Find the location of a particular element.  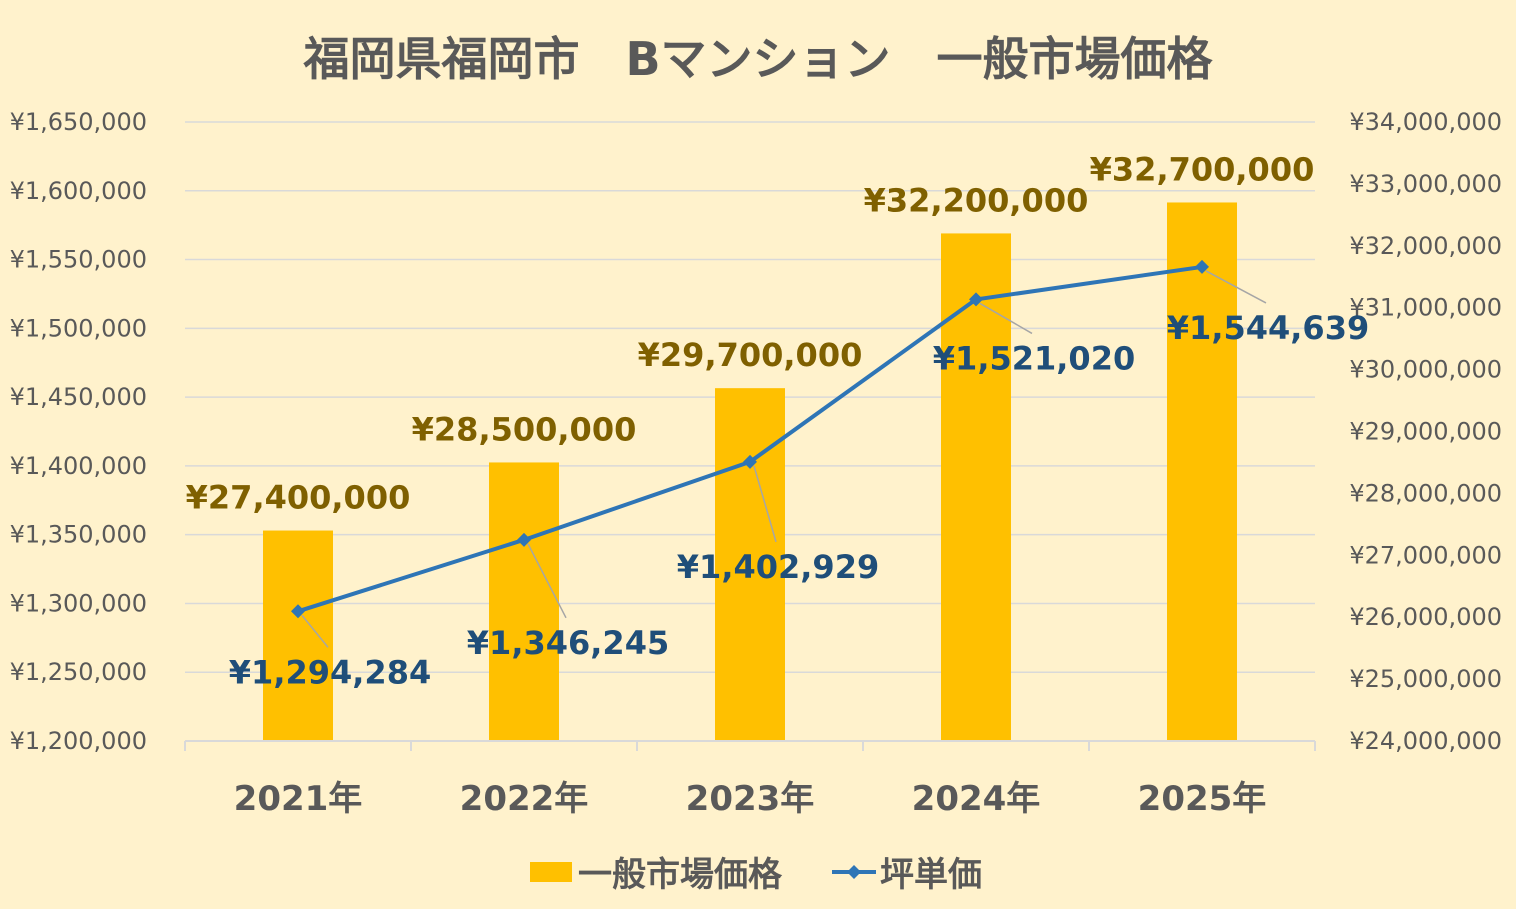

x-axis-category-label: 2025年 is located at coordinates (1202, 799).